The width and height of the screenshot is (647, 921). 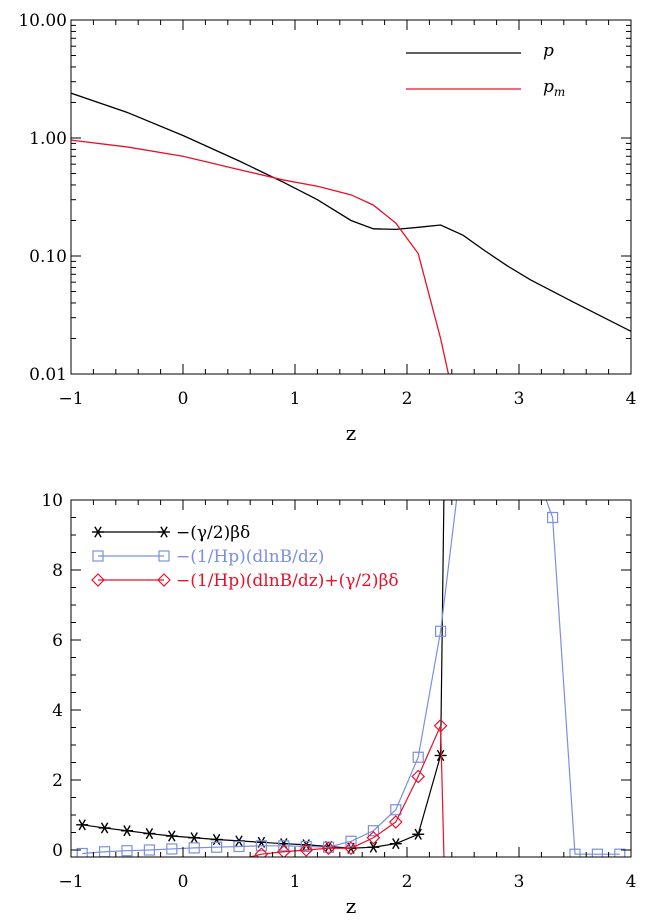 I want to click on y-tick-label: 0, so click(x=57, y=851).